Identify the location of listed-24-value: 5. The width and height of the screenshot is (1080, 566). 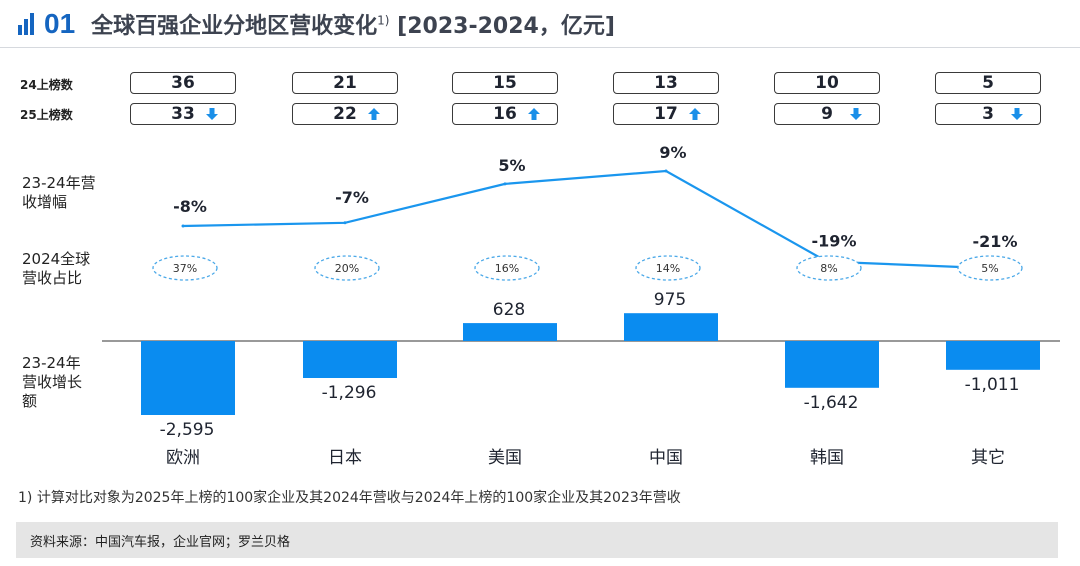
(988, 83).